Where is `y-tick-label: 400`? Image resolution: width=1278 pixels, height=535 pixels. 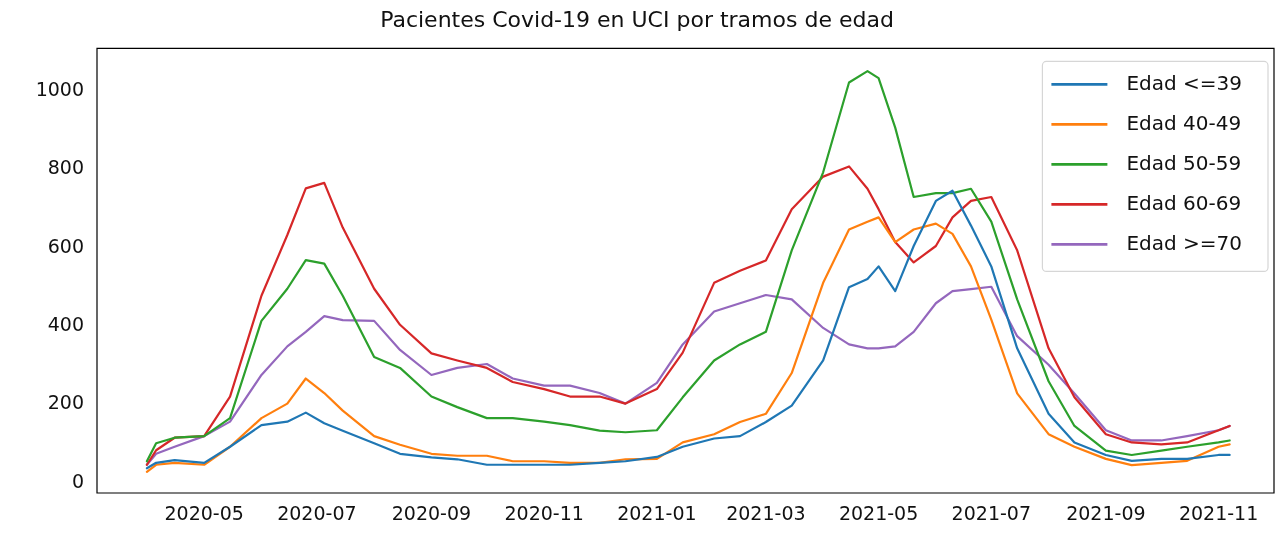
y-tick-label: 400 is located at coordinates (65, 323).